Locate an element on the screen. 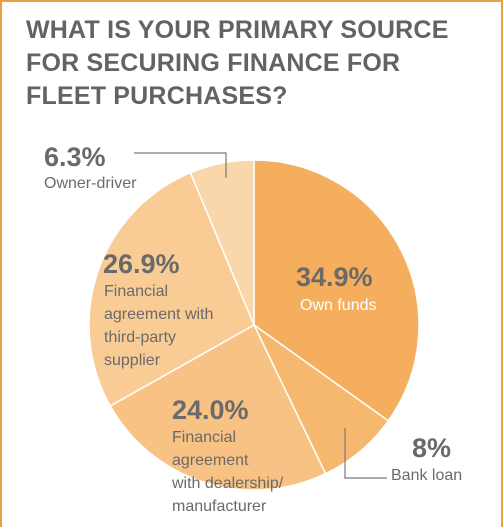  pie-slice-owner is located at coordinates (222, 242).